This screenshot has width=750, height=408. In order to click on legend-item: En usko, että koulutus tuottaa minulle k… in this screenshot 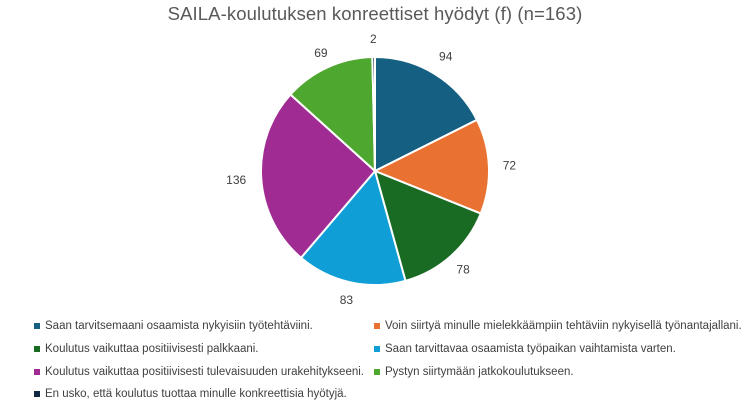, I will do `click(190, 394)`.